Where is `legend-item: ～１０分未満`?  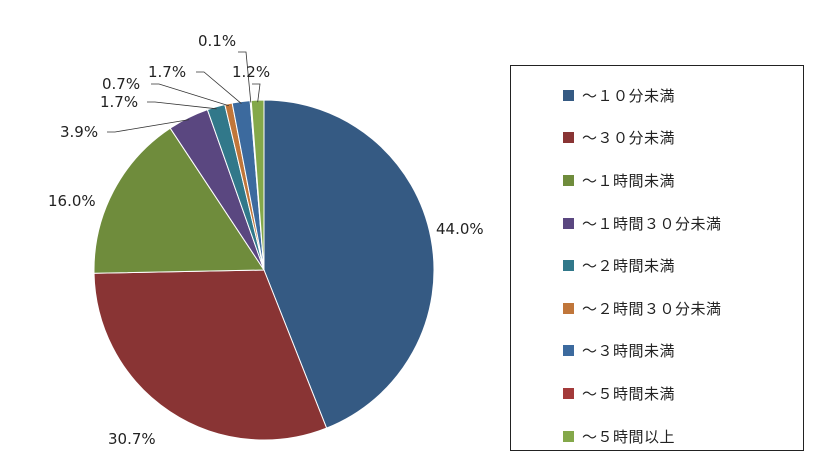 legend-item: ～１０分未満 is located at coordinates (683, 95).